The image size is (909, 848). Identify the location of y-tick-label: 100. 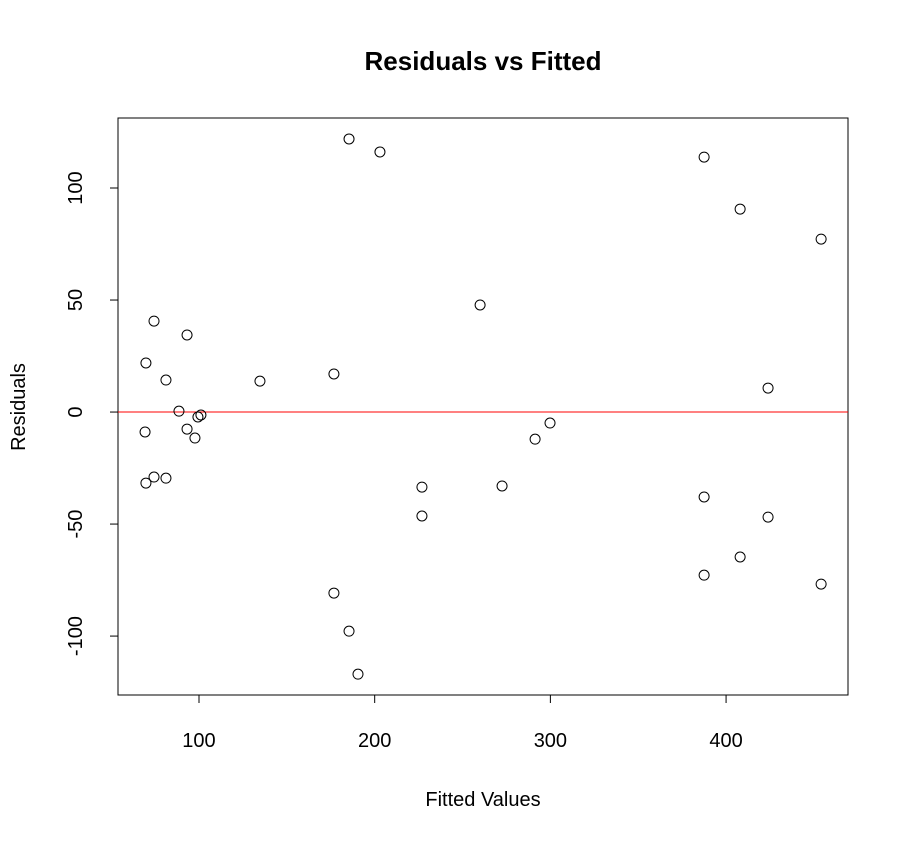
(76, 187).